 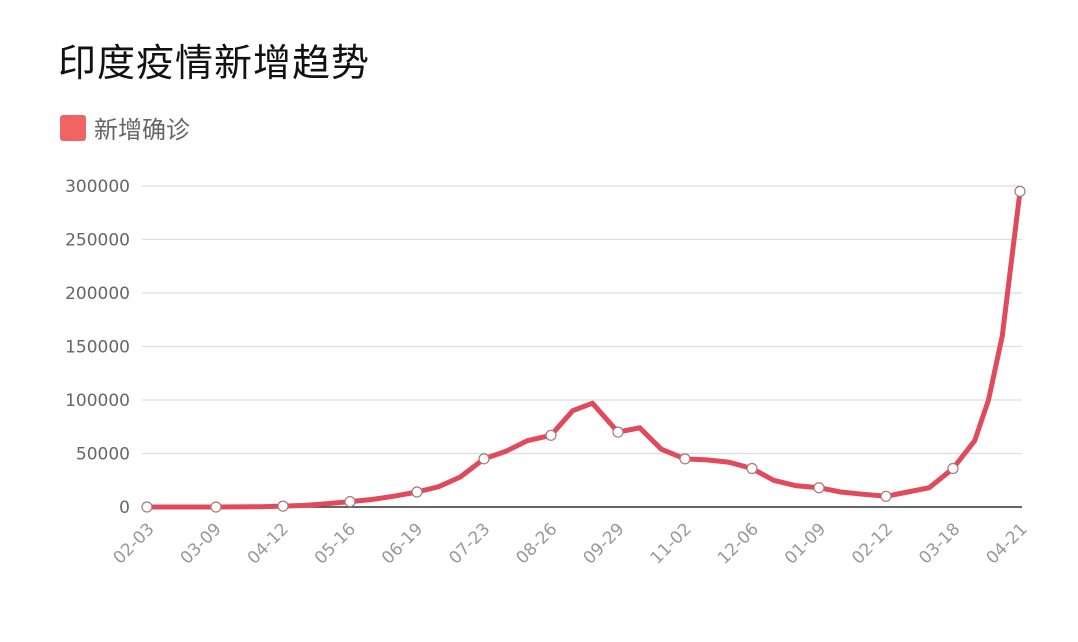 What do you see at coordinates (402, 543) in the screenshot?
I see `x-tick-label: 06-19` at bounding box center [402, 543].